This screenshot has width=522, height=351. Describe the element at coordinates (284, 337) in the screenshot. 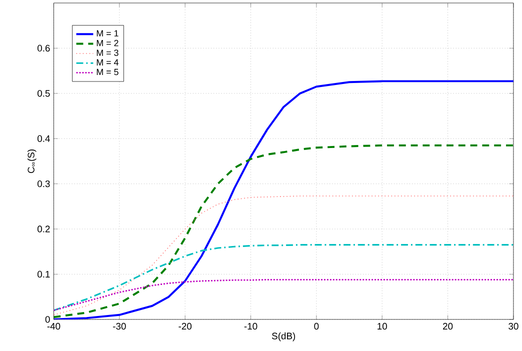

I see `x-axis-title: S(dB)` at that location.